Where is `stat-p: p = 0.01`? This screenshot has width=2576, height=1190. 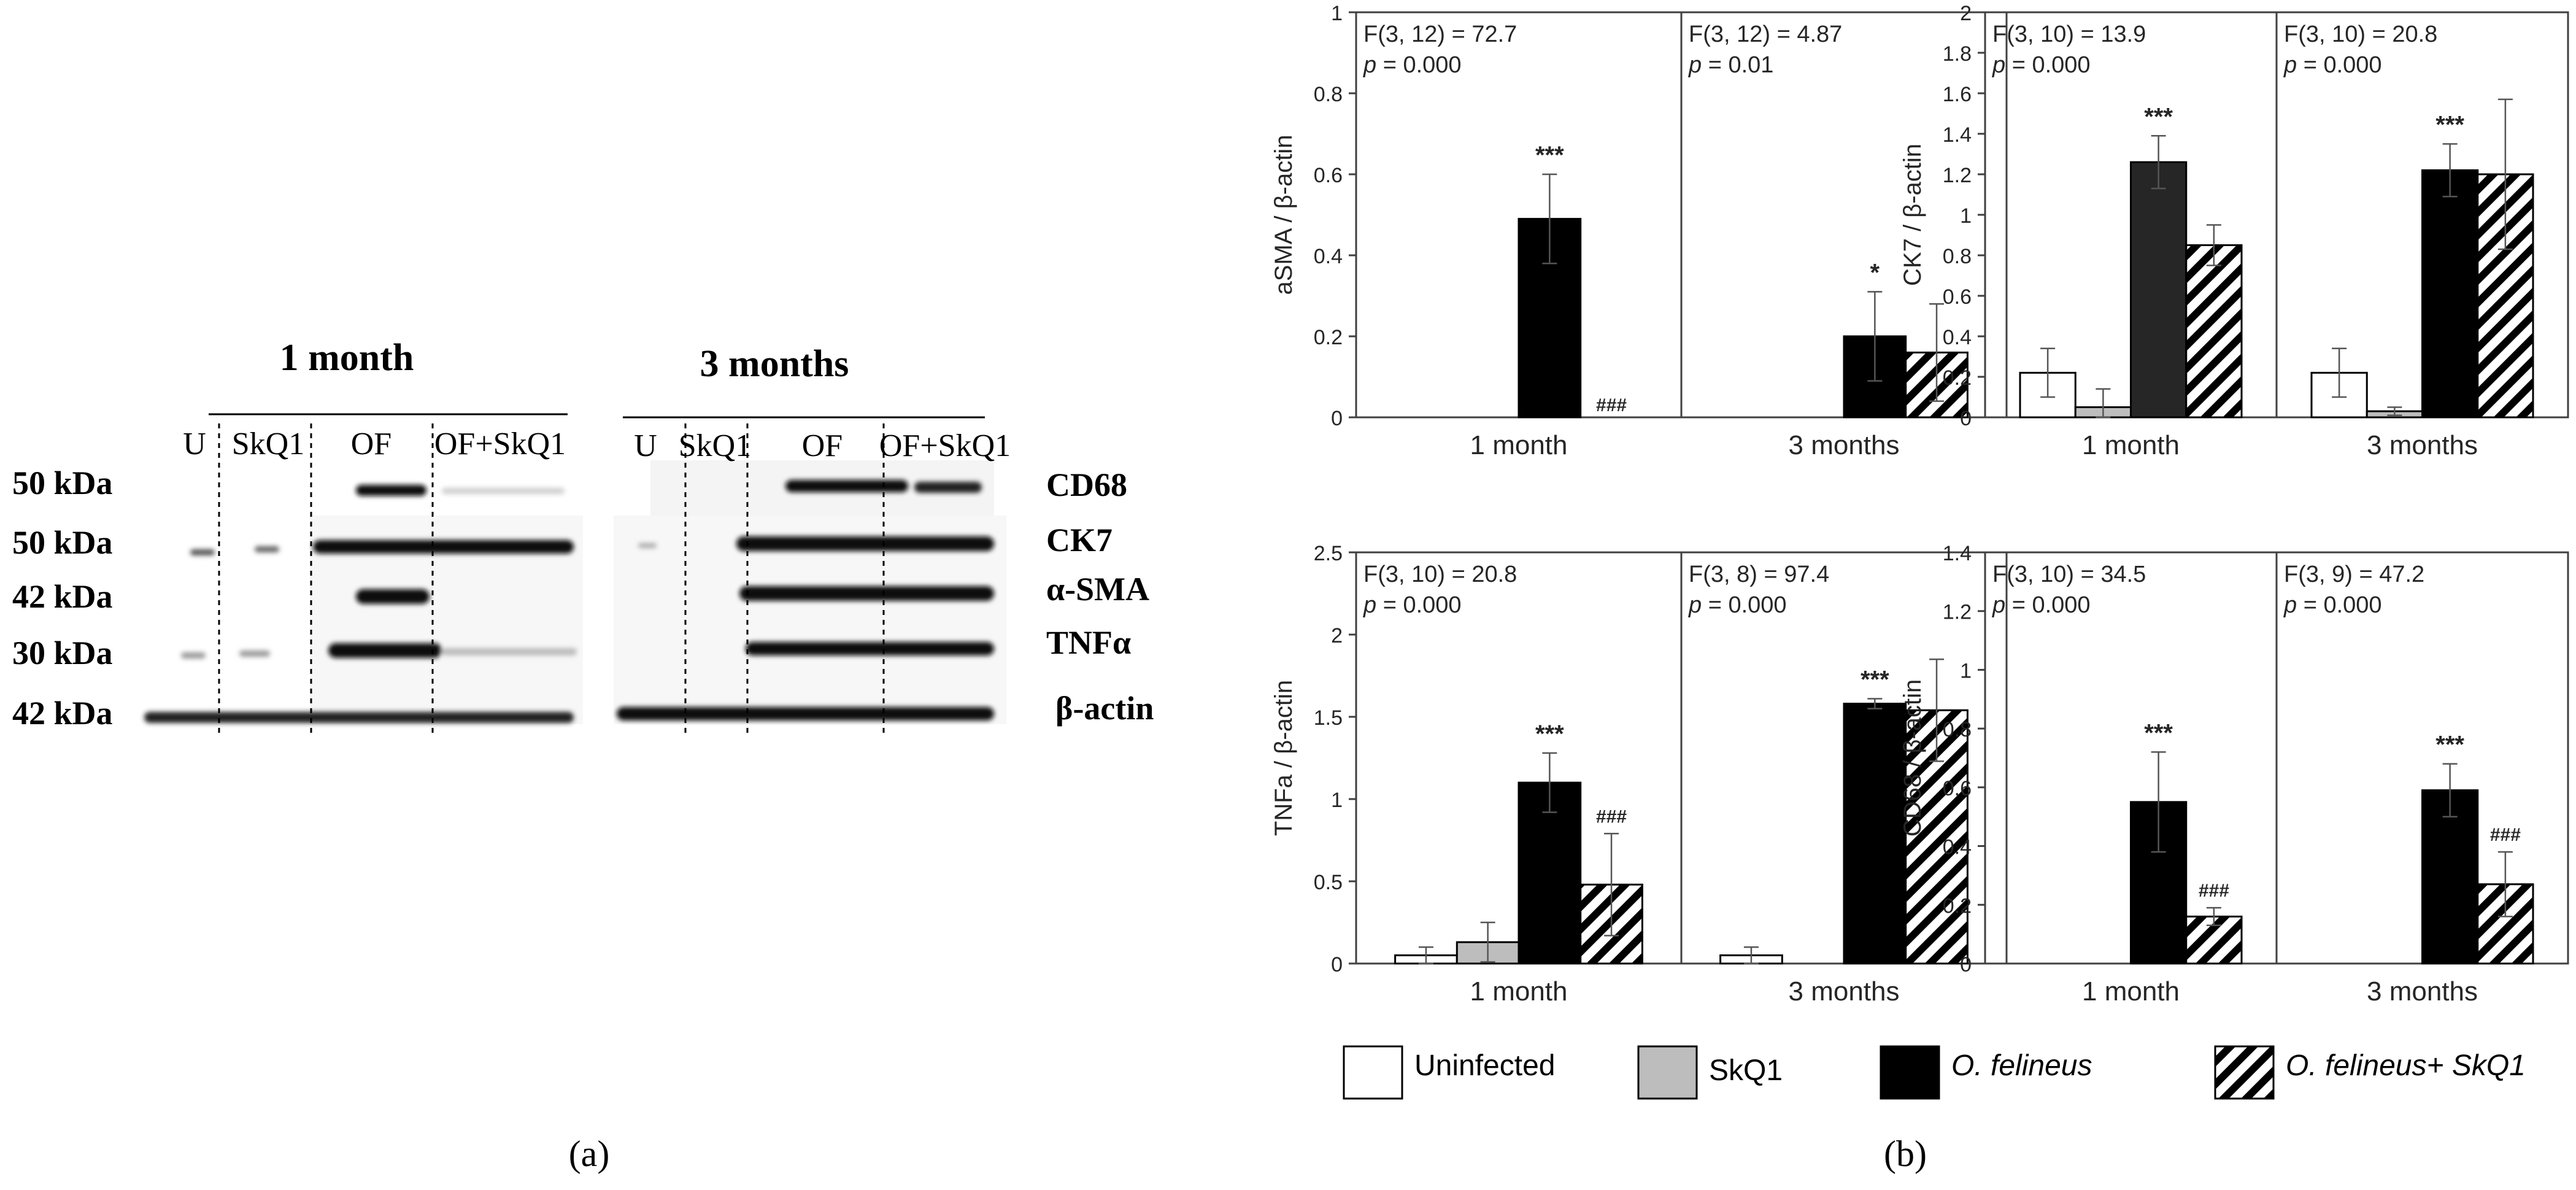
stat-p: p = 0.01 is located at coordinates (1730, 65).